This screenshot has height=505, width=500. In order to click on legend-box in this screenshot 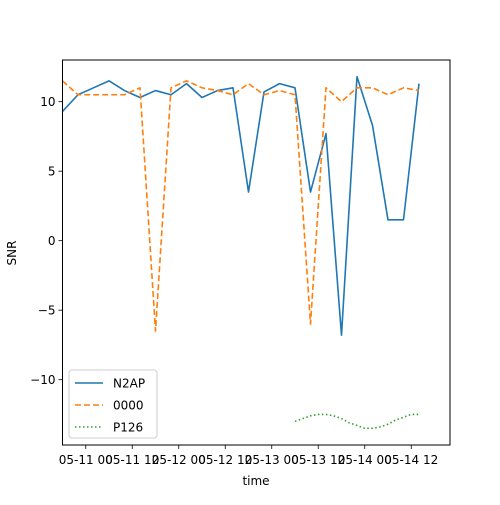, I will do `click(113, 404)`.